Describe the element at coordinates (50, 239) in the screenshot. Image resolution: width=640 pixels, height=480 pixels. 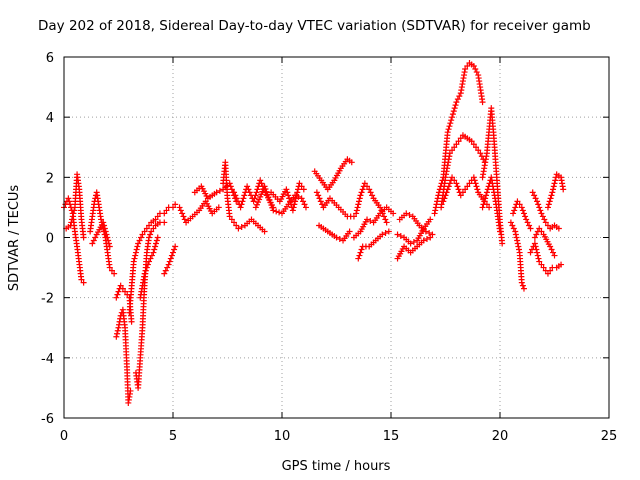
I see `y-tick-label: 0` at that location.